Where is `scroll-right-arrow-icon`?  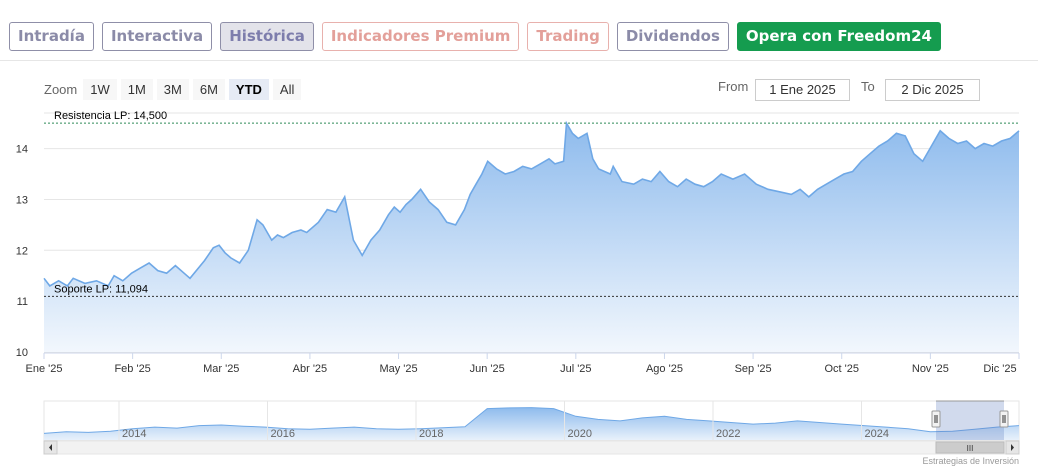 scroll-right-arrow-icon is located at coordinates (1012, 447).